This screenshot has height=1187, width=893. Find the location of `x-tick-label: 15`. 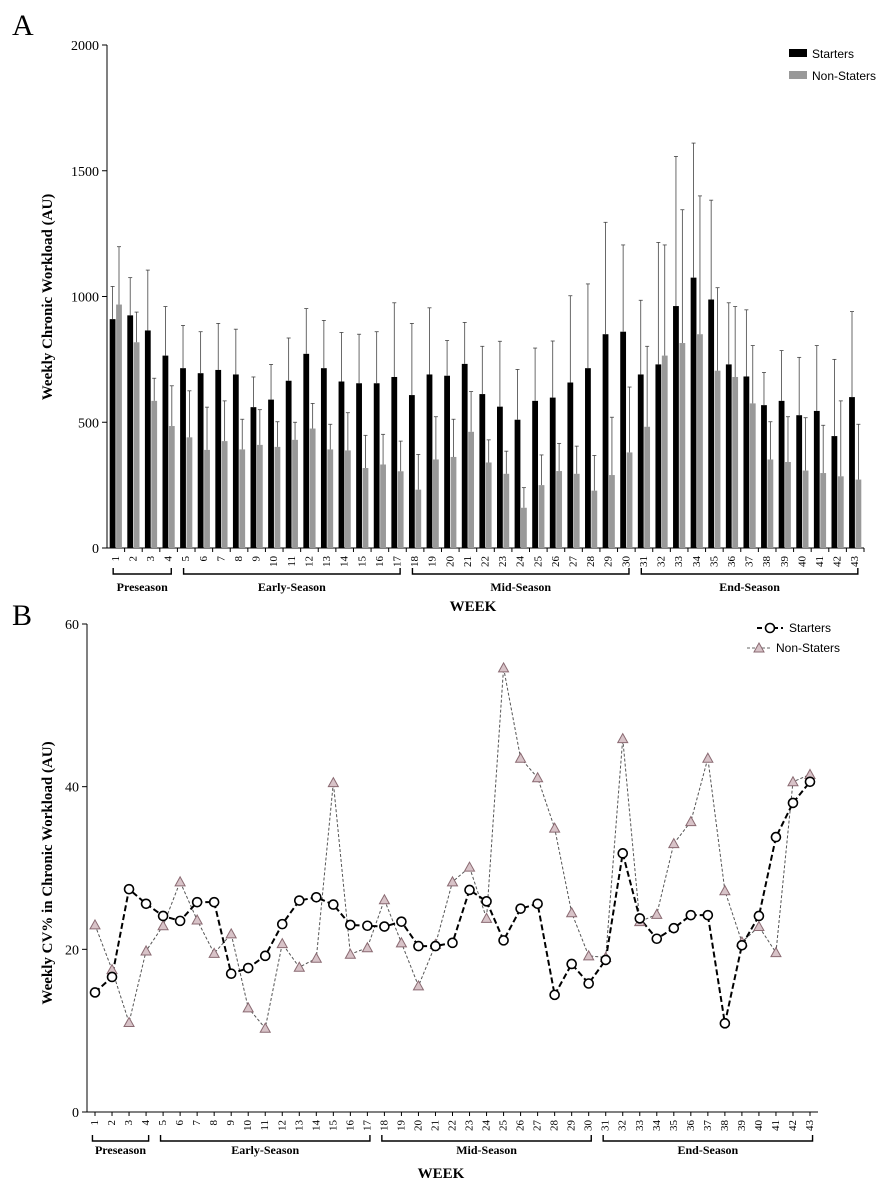

x-tick-label: 15 is located at coordinates (333, 1126).